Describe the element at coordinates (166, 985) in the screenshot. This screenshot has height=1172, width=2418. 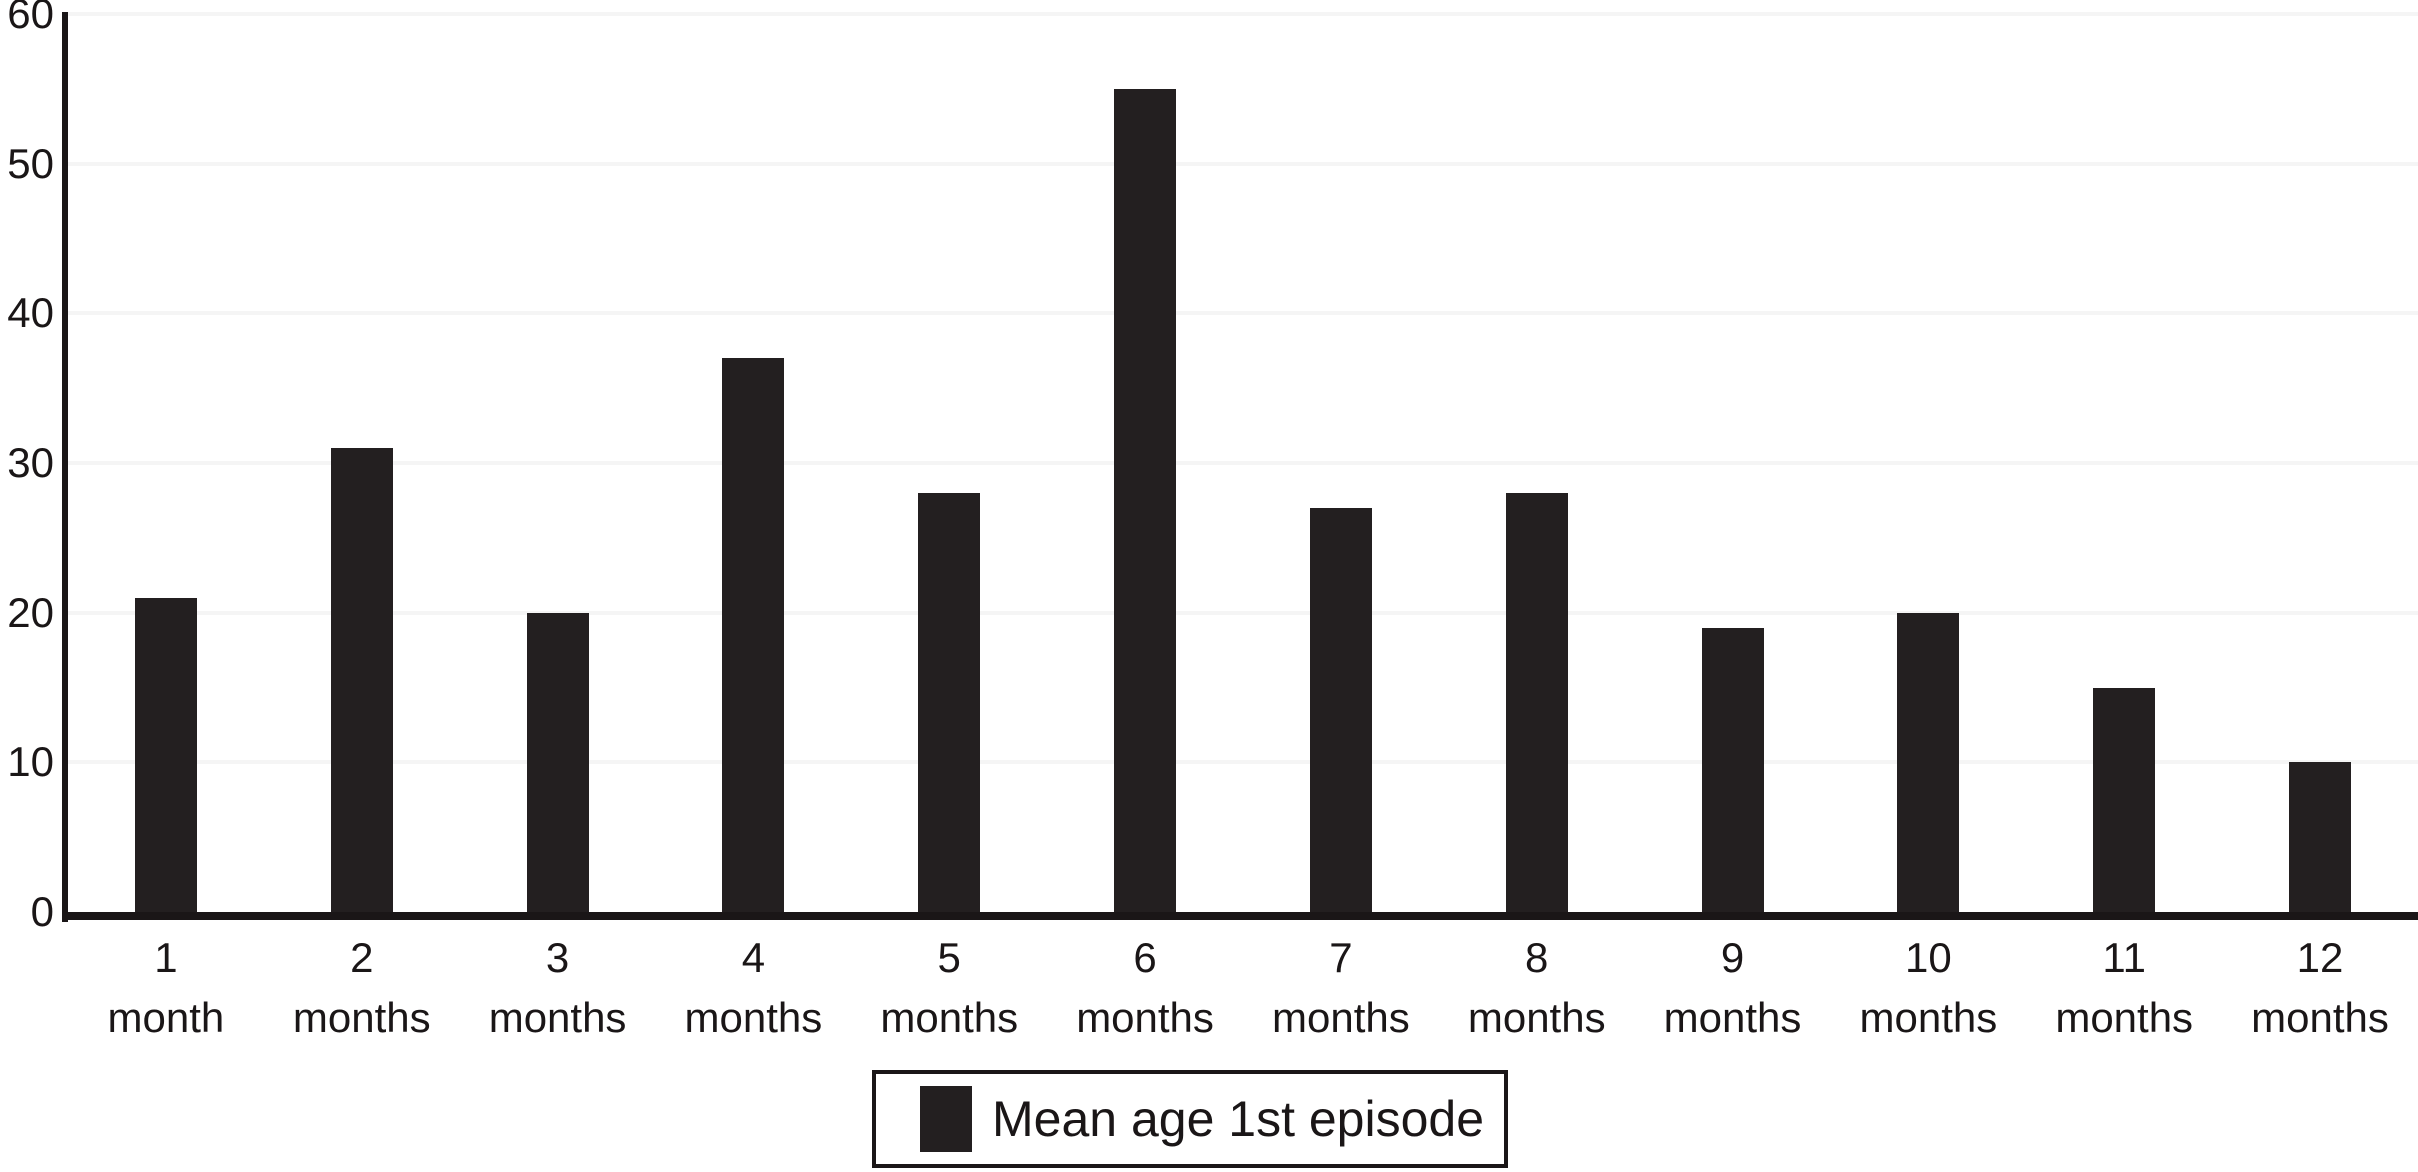
I see `x-label-1-month: 1 month` at that location.